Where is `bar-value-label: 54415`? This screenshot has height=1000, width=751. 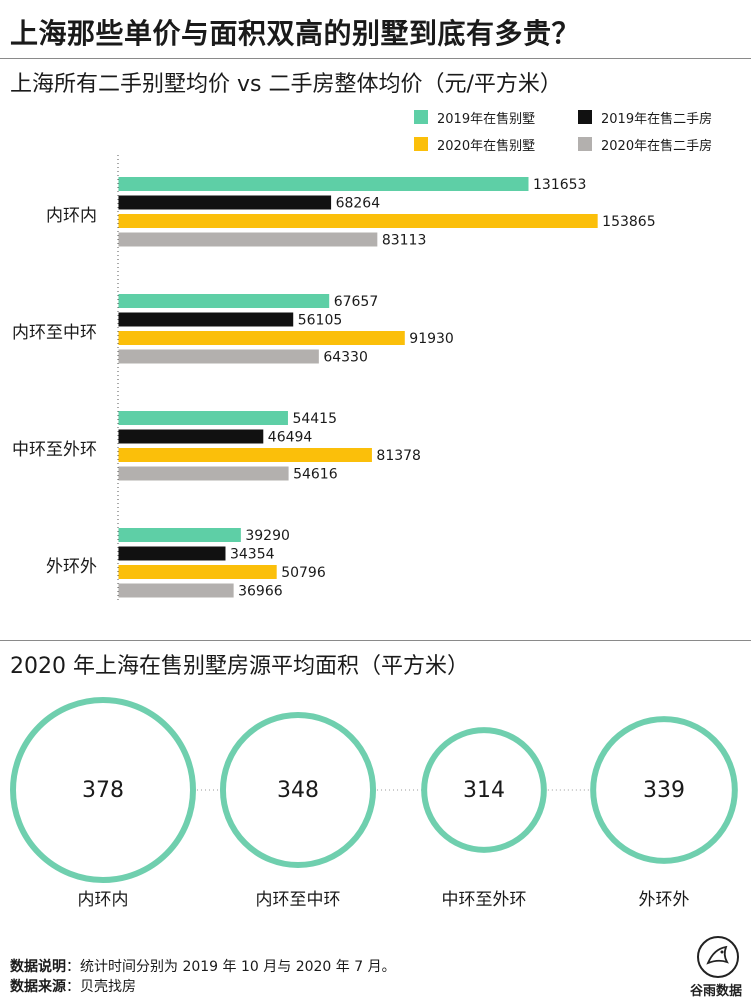
bar-value-label: 54415 is located at coordinates (314, 419).